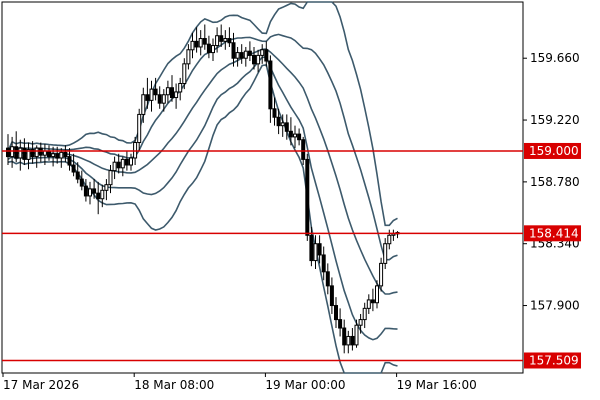 The image size is (600, 400). I want to click on y-tick-label: 157.900, so click(555, 306).